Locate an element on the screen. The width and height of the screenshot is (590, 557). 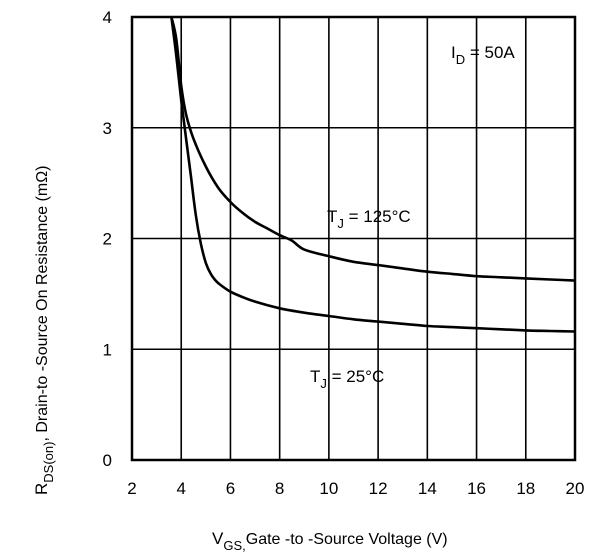
series-label-25c-main: T is located at coordinates (315, 376).